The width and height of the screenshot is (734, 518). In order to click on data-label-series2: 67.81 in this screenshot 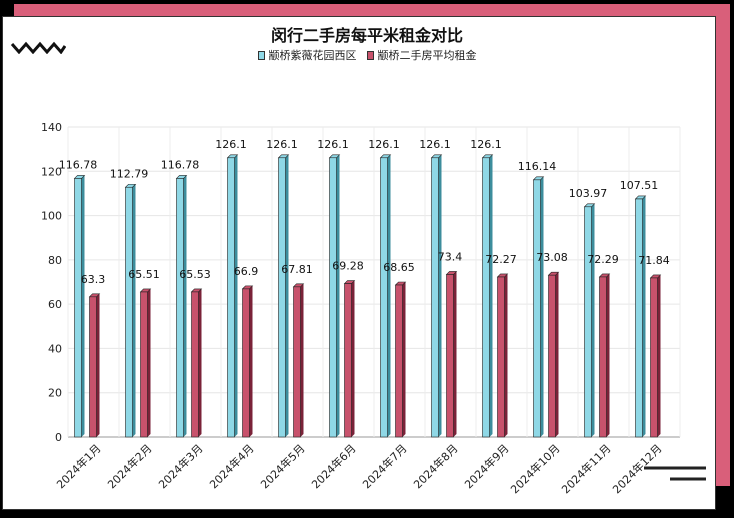, I will do `click(297, 269)`.